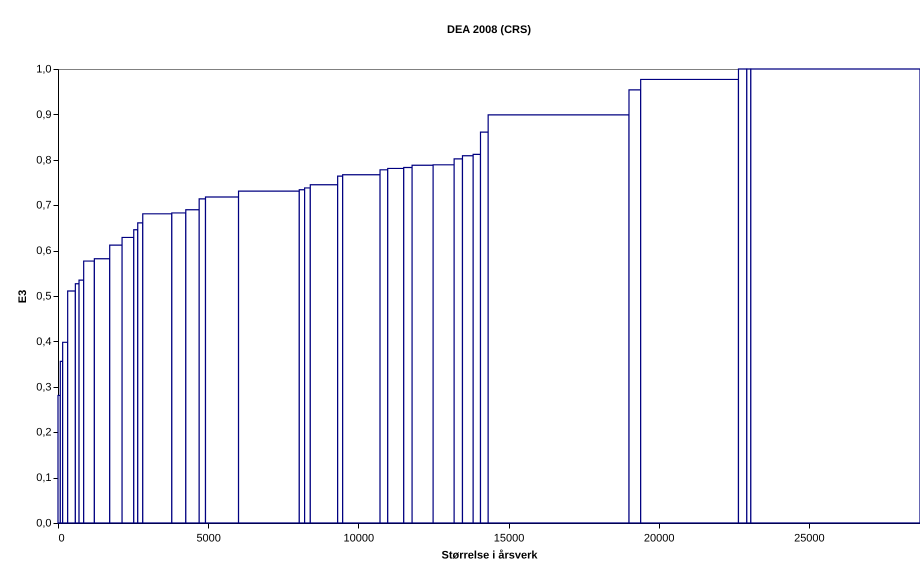 Image resolution: width=920 pixels, height=574 pixels. I want to click on y-tick-label: 0,3, so click(44, 387).